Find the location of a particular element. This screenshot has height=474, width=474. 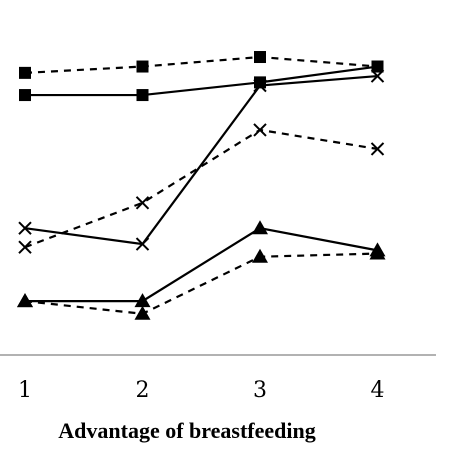

x-tick-label: 4 is located at coordinates (378, 390).